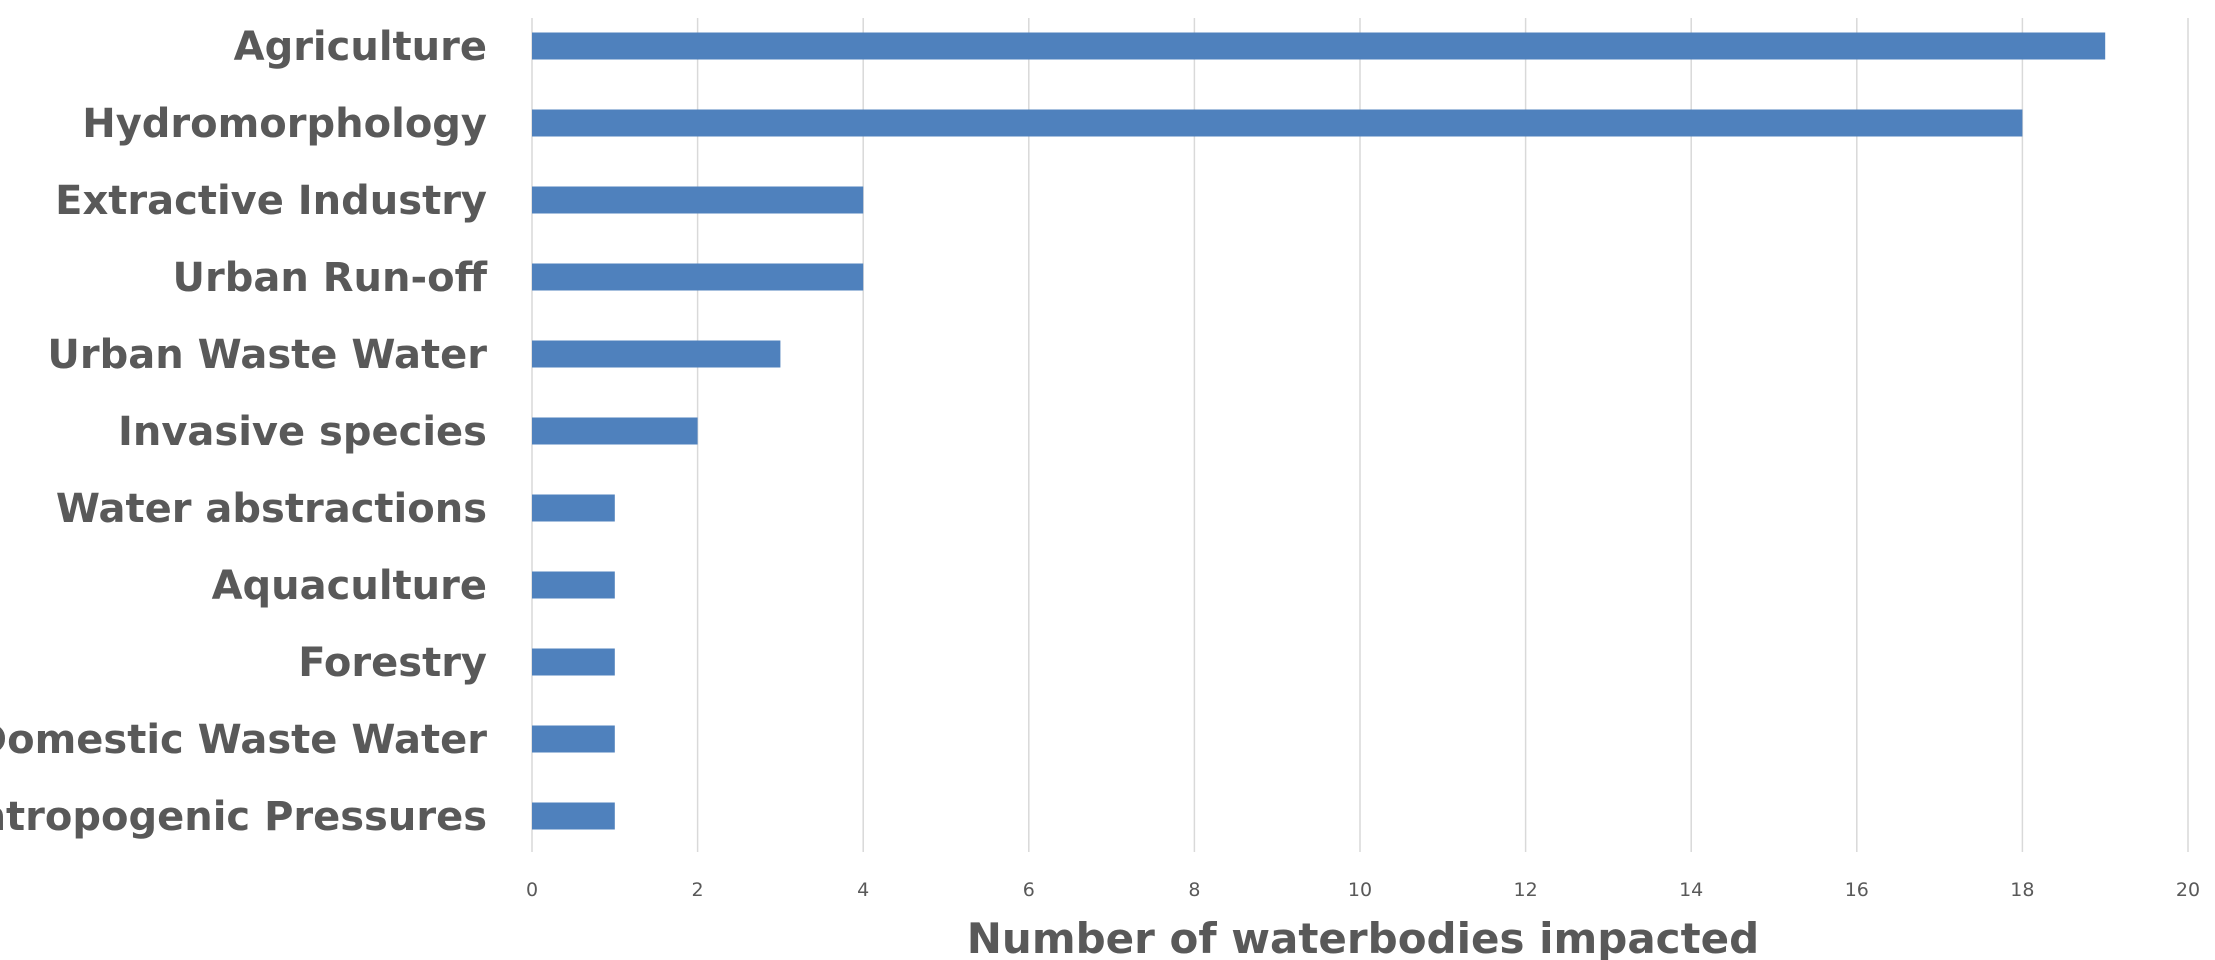 This screenshot has height=960, width=2215. I want to click on bar-antropogenic-pressures, so click(573, 816).